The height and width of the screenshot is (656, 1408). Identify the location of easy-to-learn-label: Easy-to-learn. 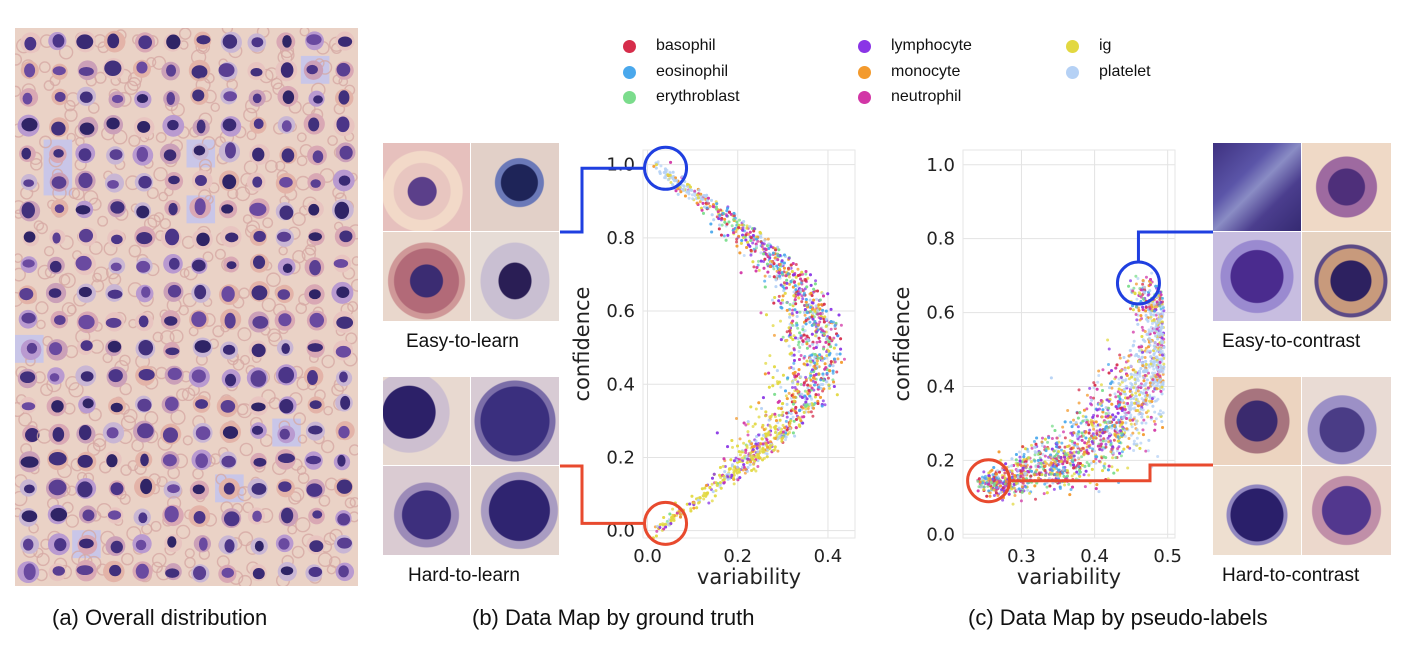
(462, 341).